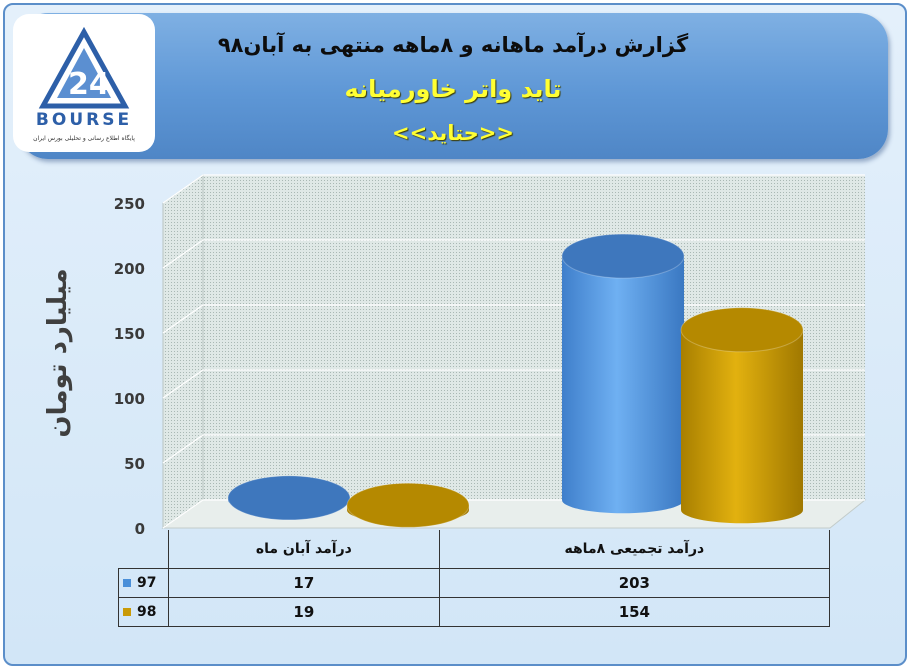 The height and width of the screenshot is (671, 912). What do you see at coordinates (129, 269) in the screenshot?
I see `y-tick-200: 200` at bounding box center [129, 269].